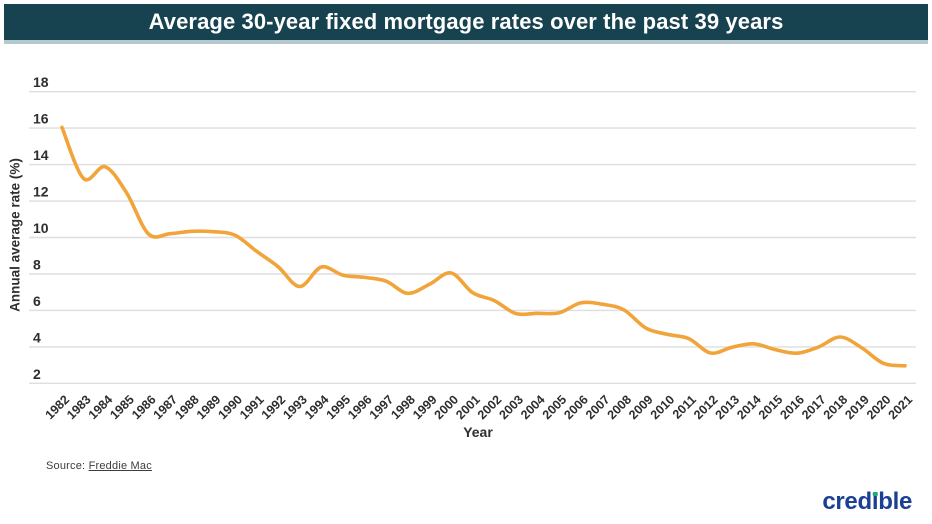 This screenshot has width=932, height=524. Describe the element at coordinates (403, 407) in the screenshot. I see `x-tick-label: 1998` at that location.